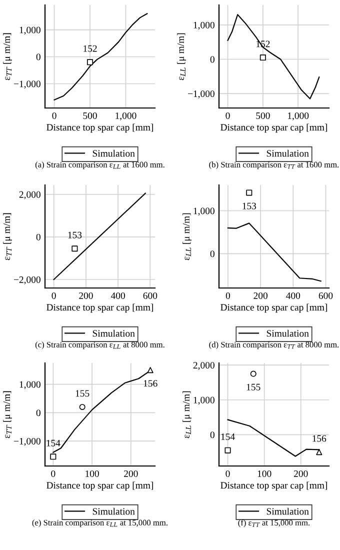  I want to click on text: (d) Strain comparison ε$_{TT}$ at 8000 mm., so click(274, 346).